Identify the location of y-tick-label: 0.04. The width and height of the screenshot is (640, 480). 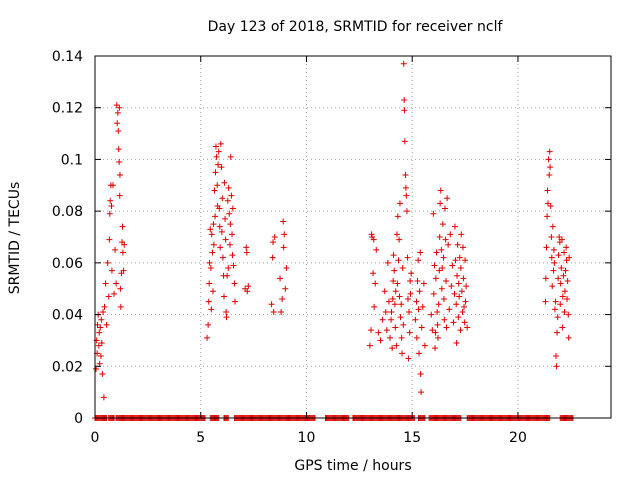
(67, 316).